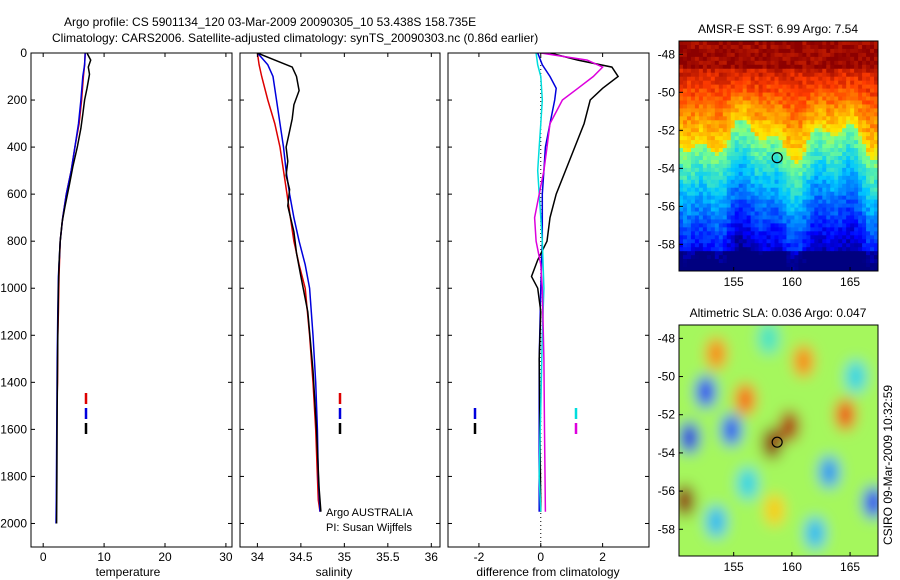 This screenshot has width=900, height=580. What do you see at coordinates (745, 399) in the screenshot?
I see `sla-eddy` at bounding box center [745, 399].